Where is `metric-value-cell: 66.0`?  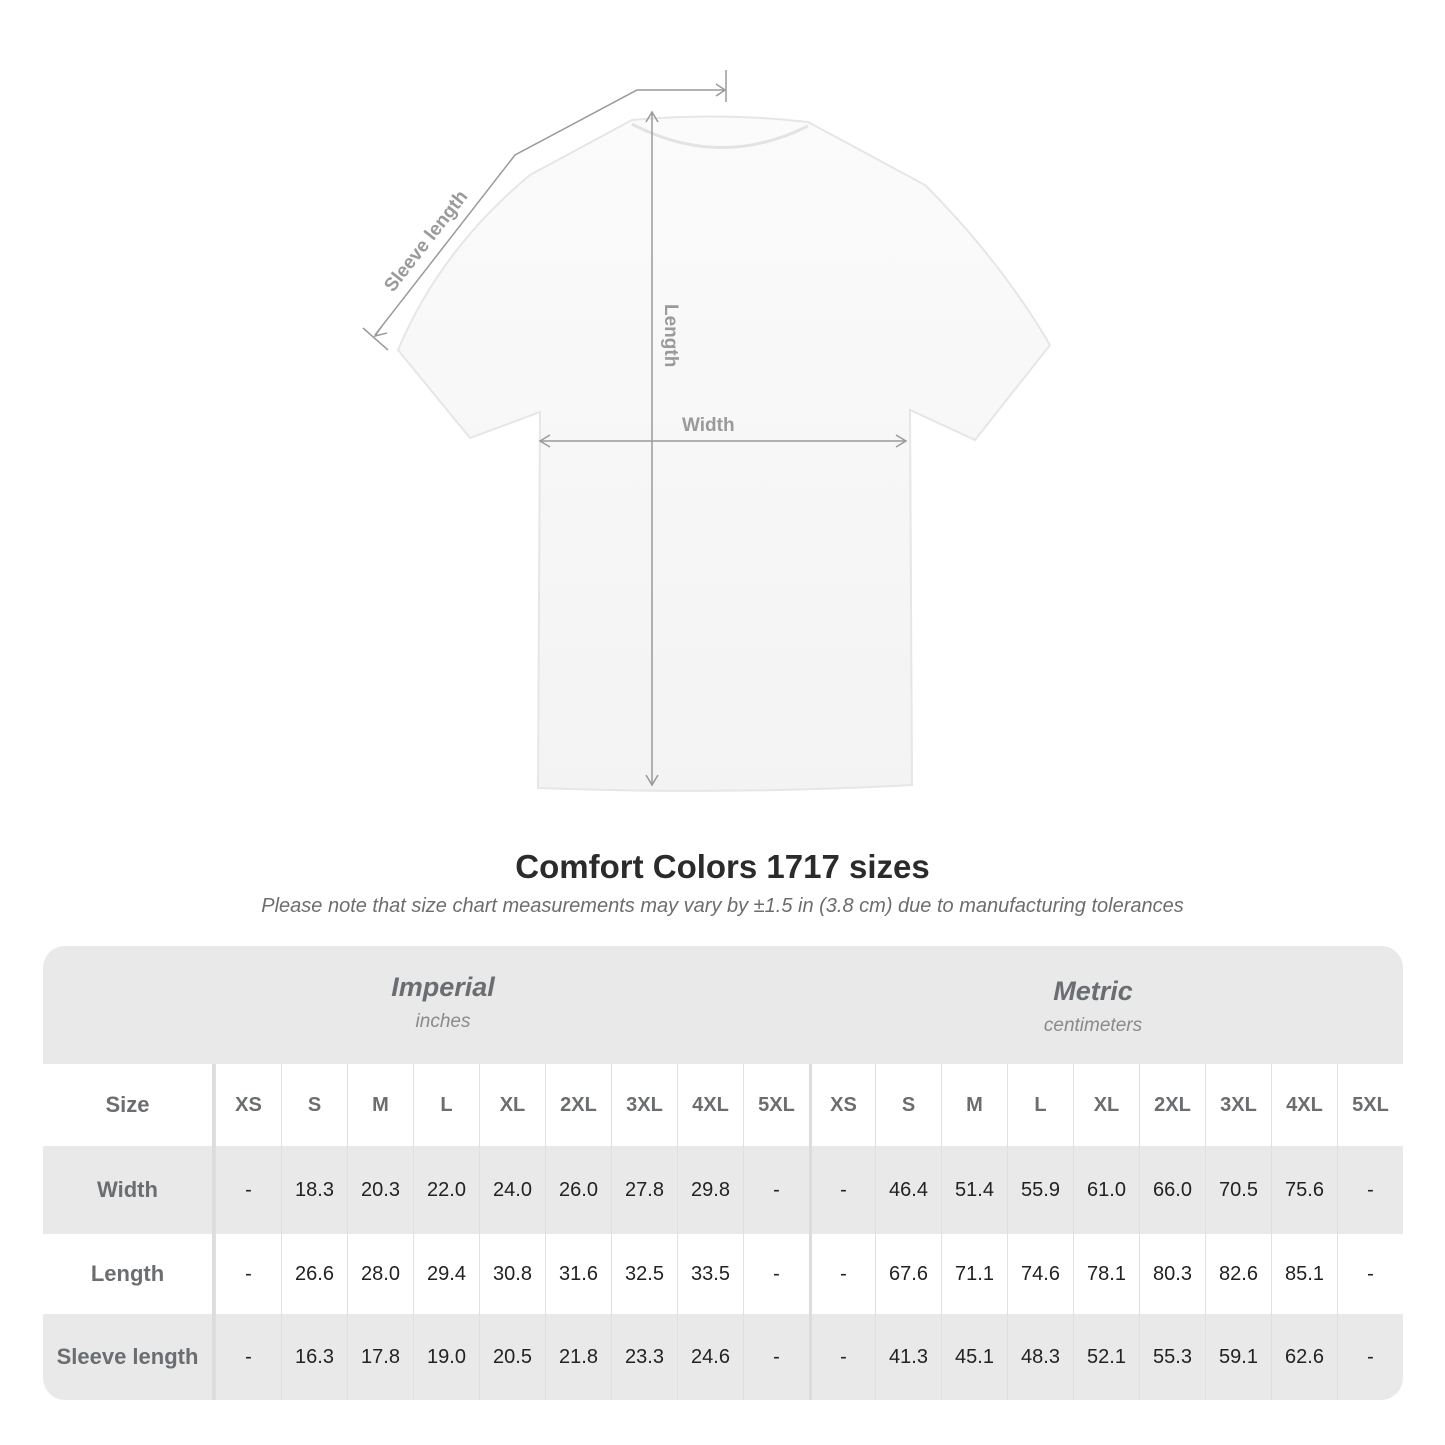
metric-value-cell: 66.0 is located at coordinates (1172, 1190).